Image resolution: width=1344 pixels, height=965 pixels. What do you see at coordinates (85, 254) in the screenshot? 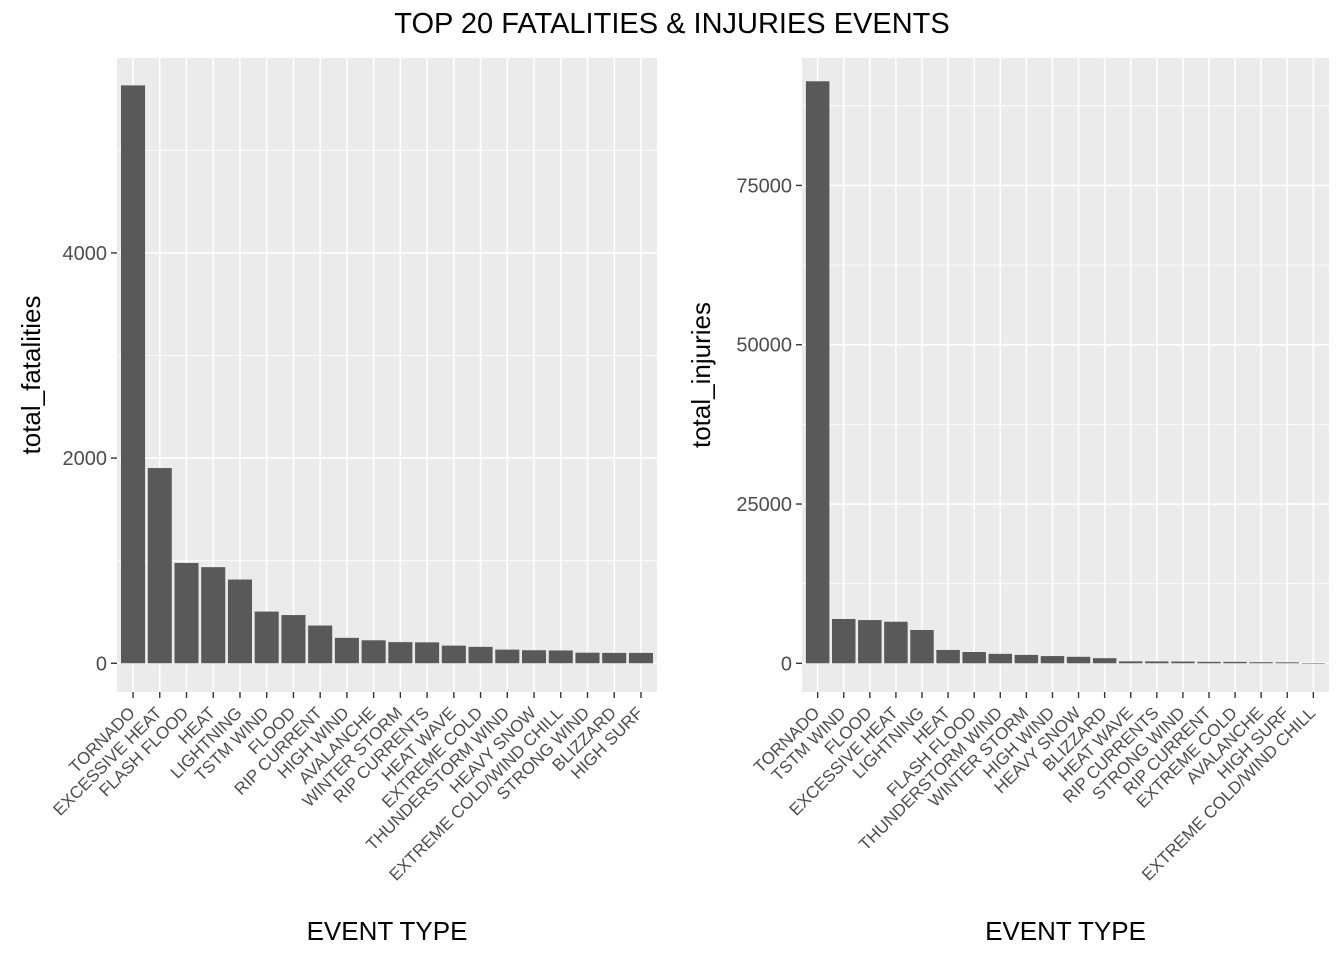
I see `y-tick-label: 4000` at bounding box center [85, 254].